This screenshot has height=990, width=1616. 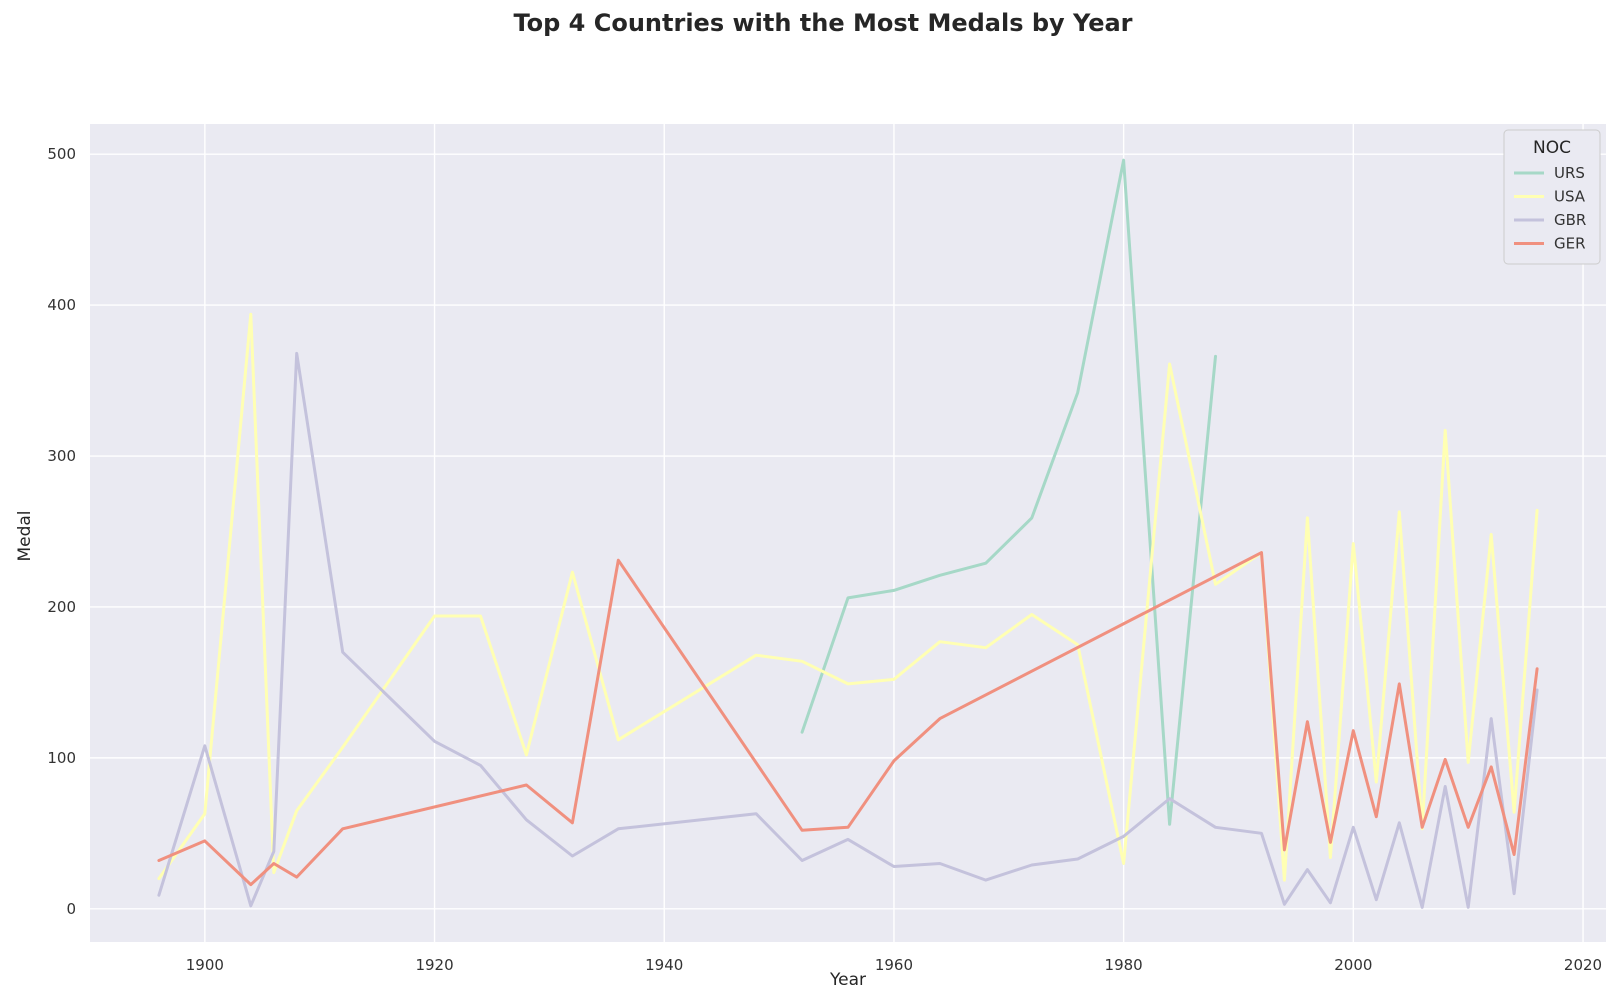 I want to click on legend-label-gbr: GBR, so click(x=1570, y=220).